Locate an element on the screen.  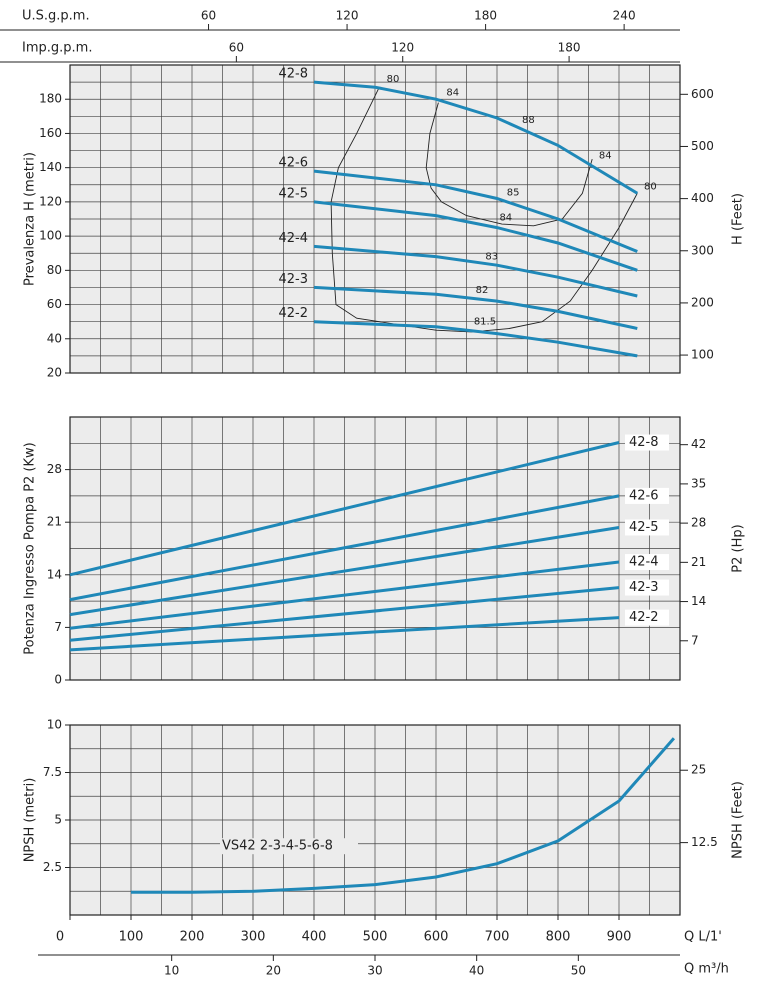
y-tick-label: 7 is located at coordinates (58, 627).